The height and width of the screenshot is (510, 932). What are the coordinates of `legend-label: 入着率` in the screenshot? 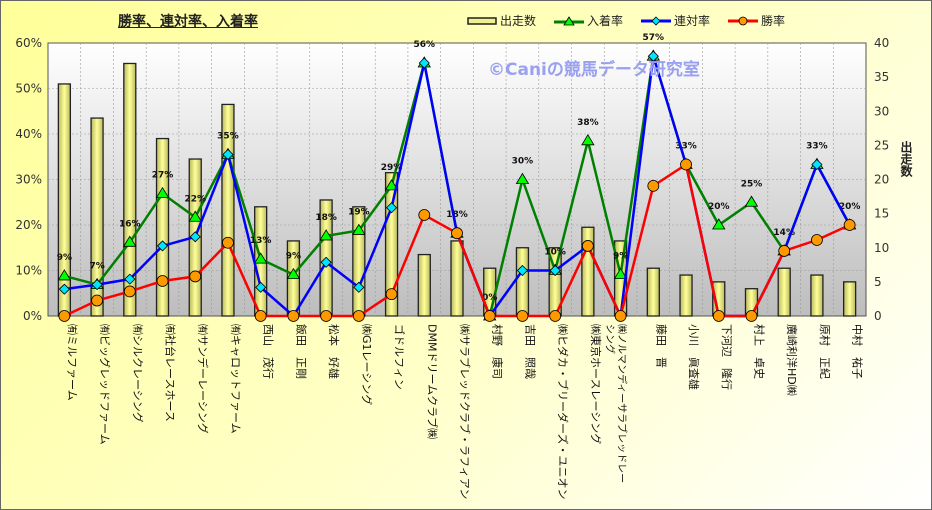 It's located at (605, 21).